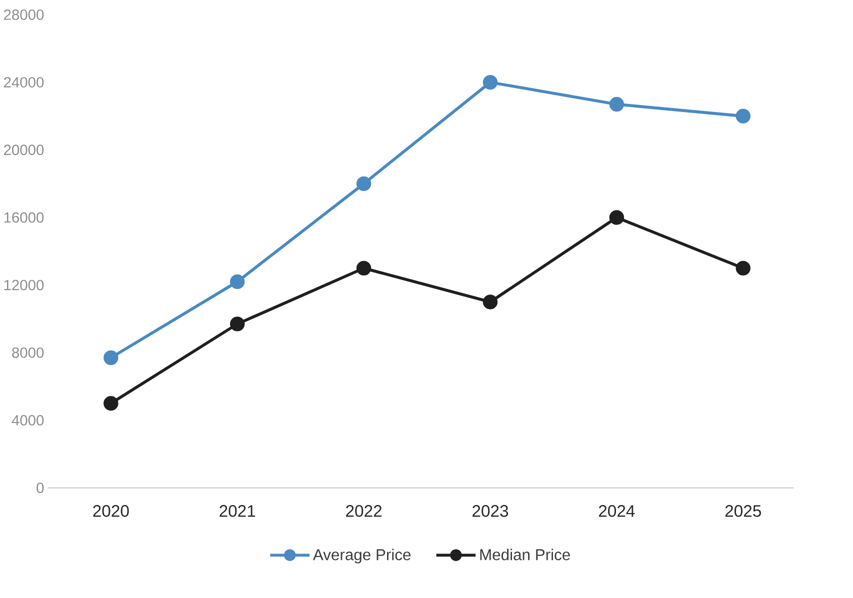 This screenshot has height=598, width=853. Describe the element at coordinates (28, 420) in the screenshot. I see `y-tick-label: 4000` at that location.